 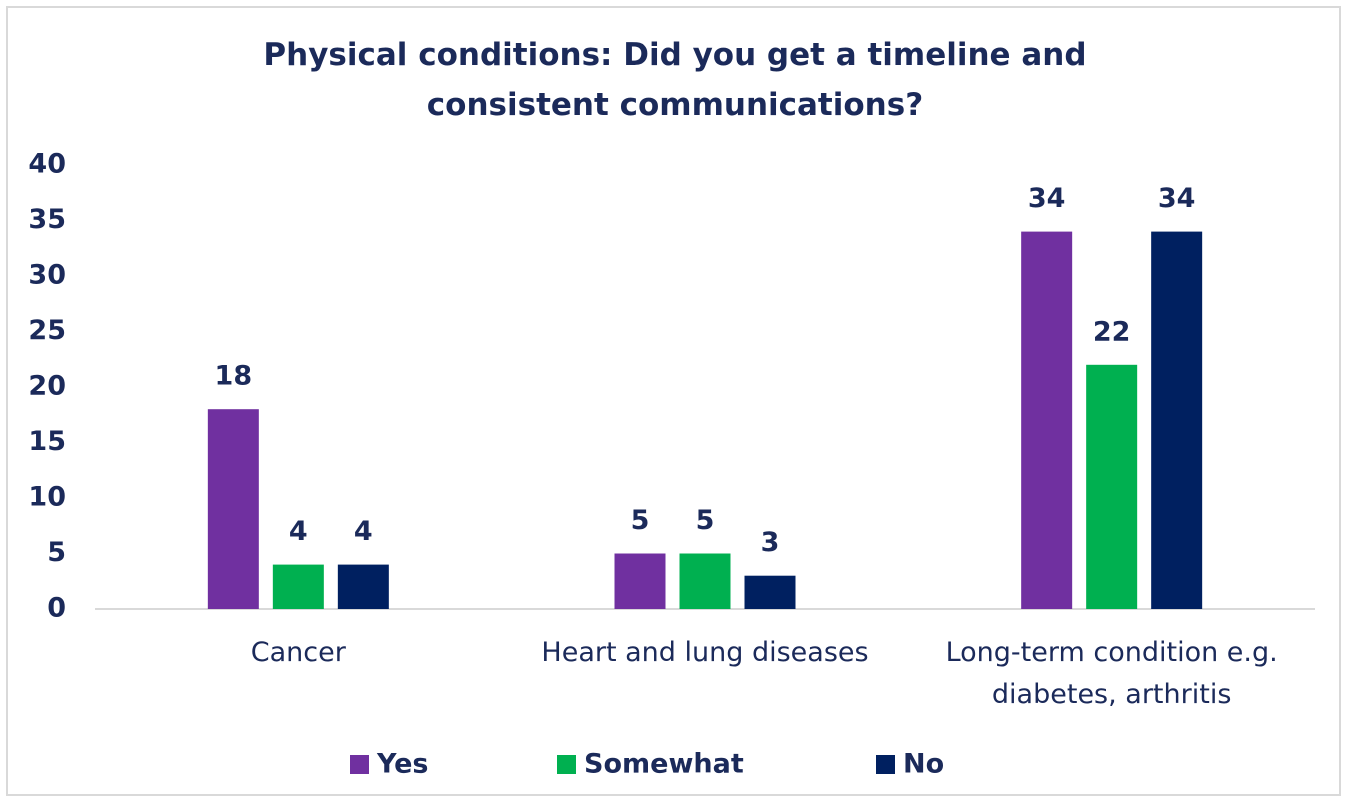 I want to click on data-label: 3, so click(x=770, y=542).